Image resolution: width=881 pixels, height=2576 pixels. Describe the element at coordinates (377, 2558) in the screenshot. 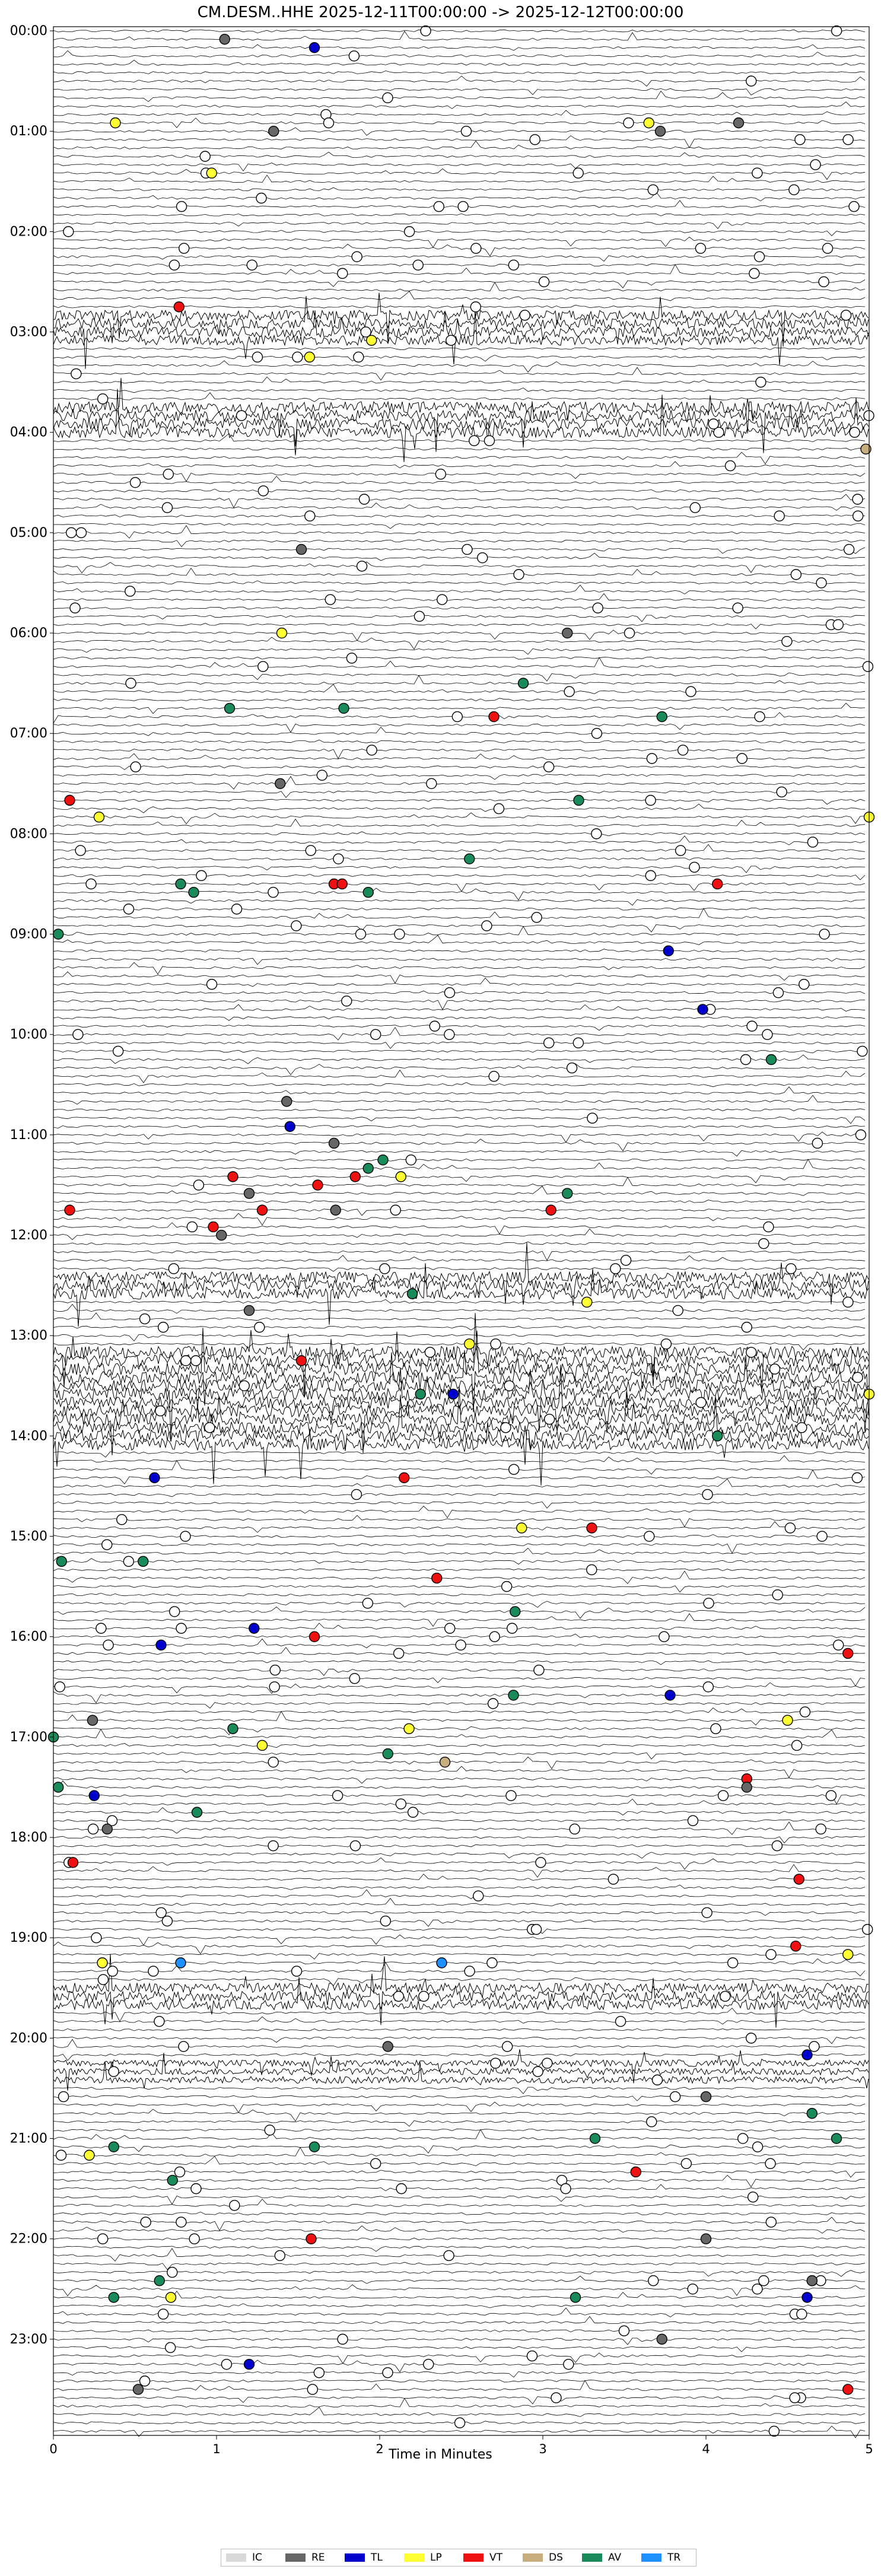

I see `legend-label: TL` at that location.